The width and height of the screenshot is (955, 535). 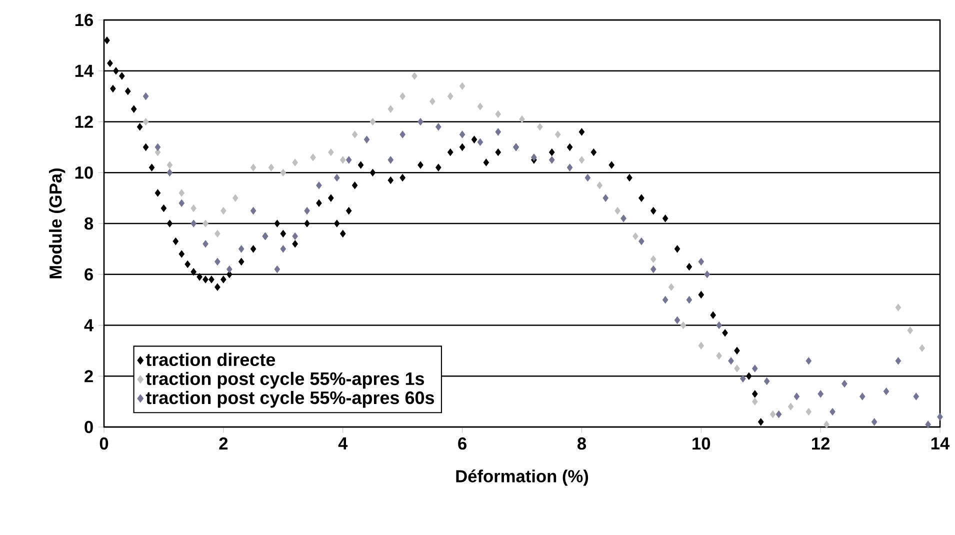 I want to click on y-tick-label: 16, so click(x=84, y=20).